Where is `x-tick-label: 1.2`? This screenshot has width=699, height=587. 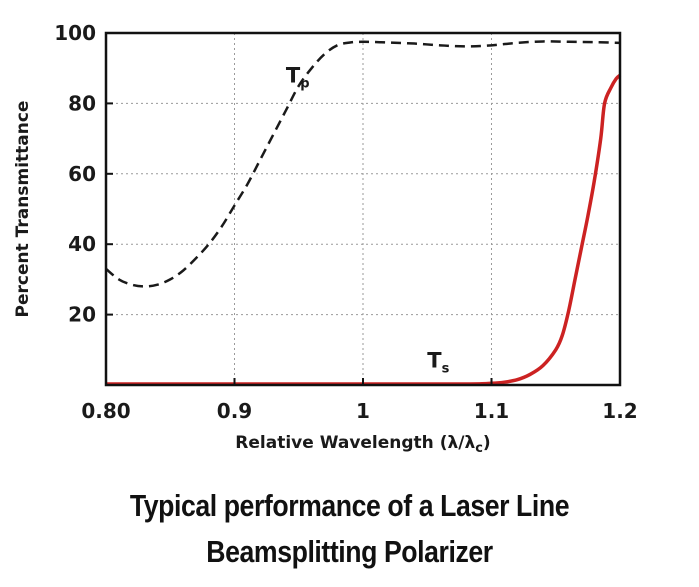 x-tick-label: 1.2 is located at coordinates (619, 411).